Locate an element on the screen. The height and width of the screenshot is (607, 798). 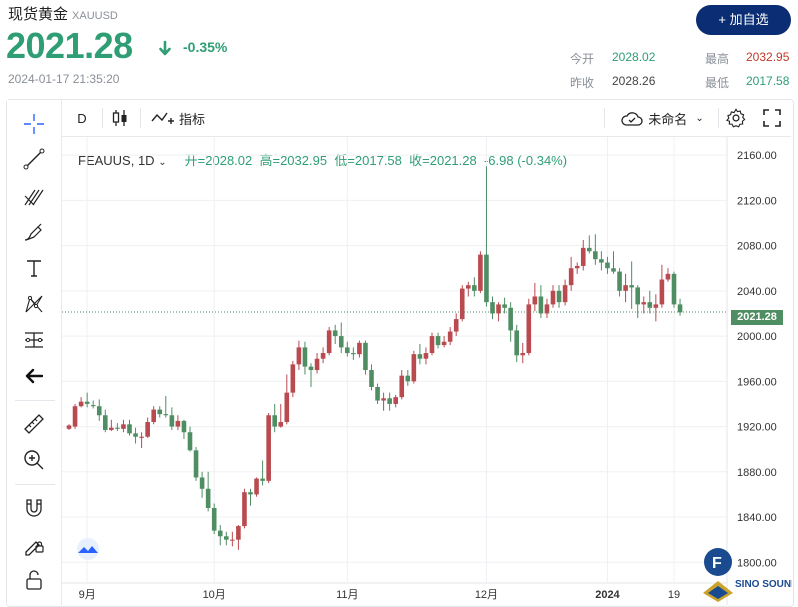
x-tick-label: 12月 is located at coordinates (486, 595).